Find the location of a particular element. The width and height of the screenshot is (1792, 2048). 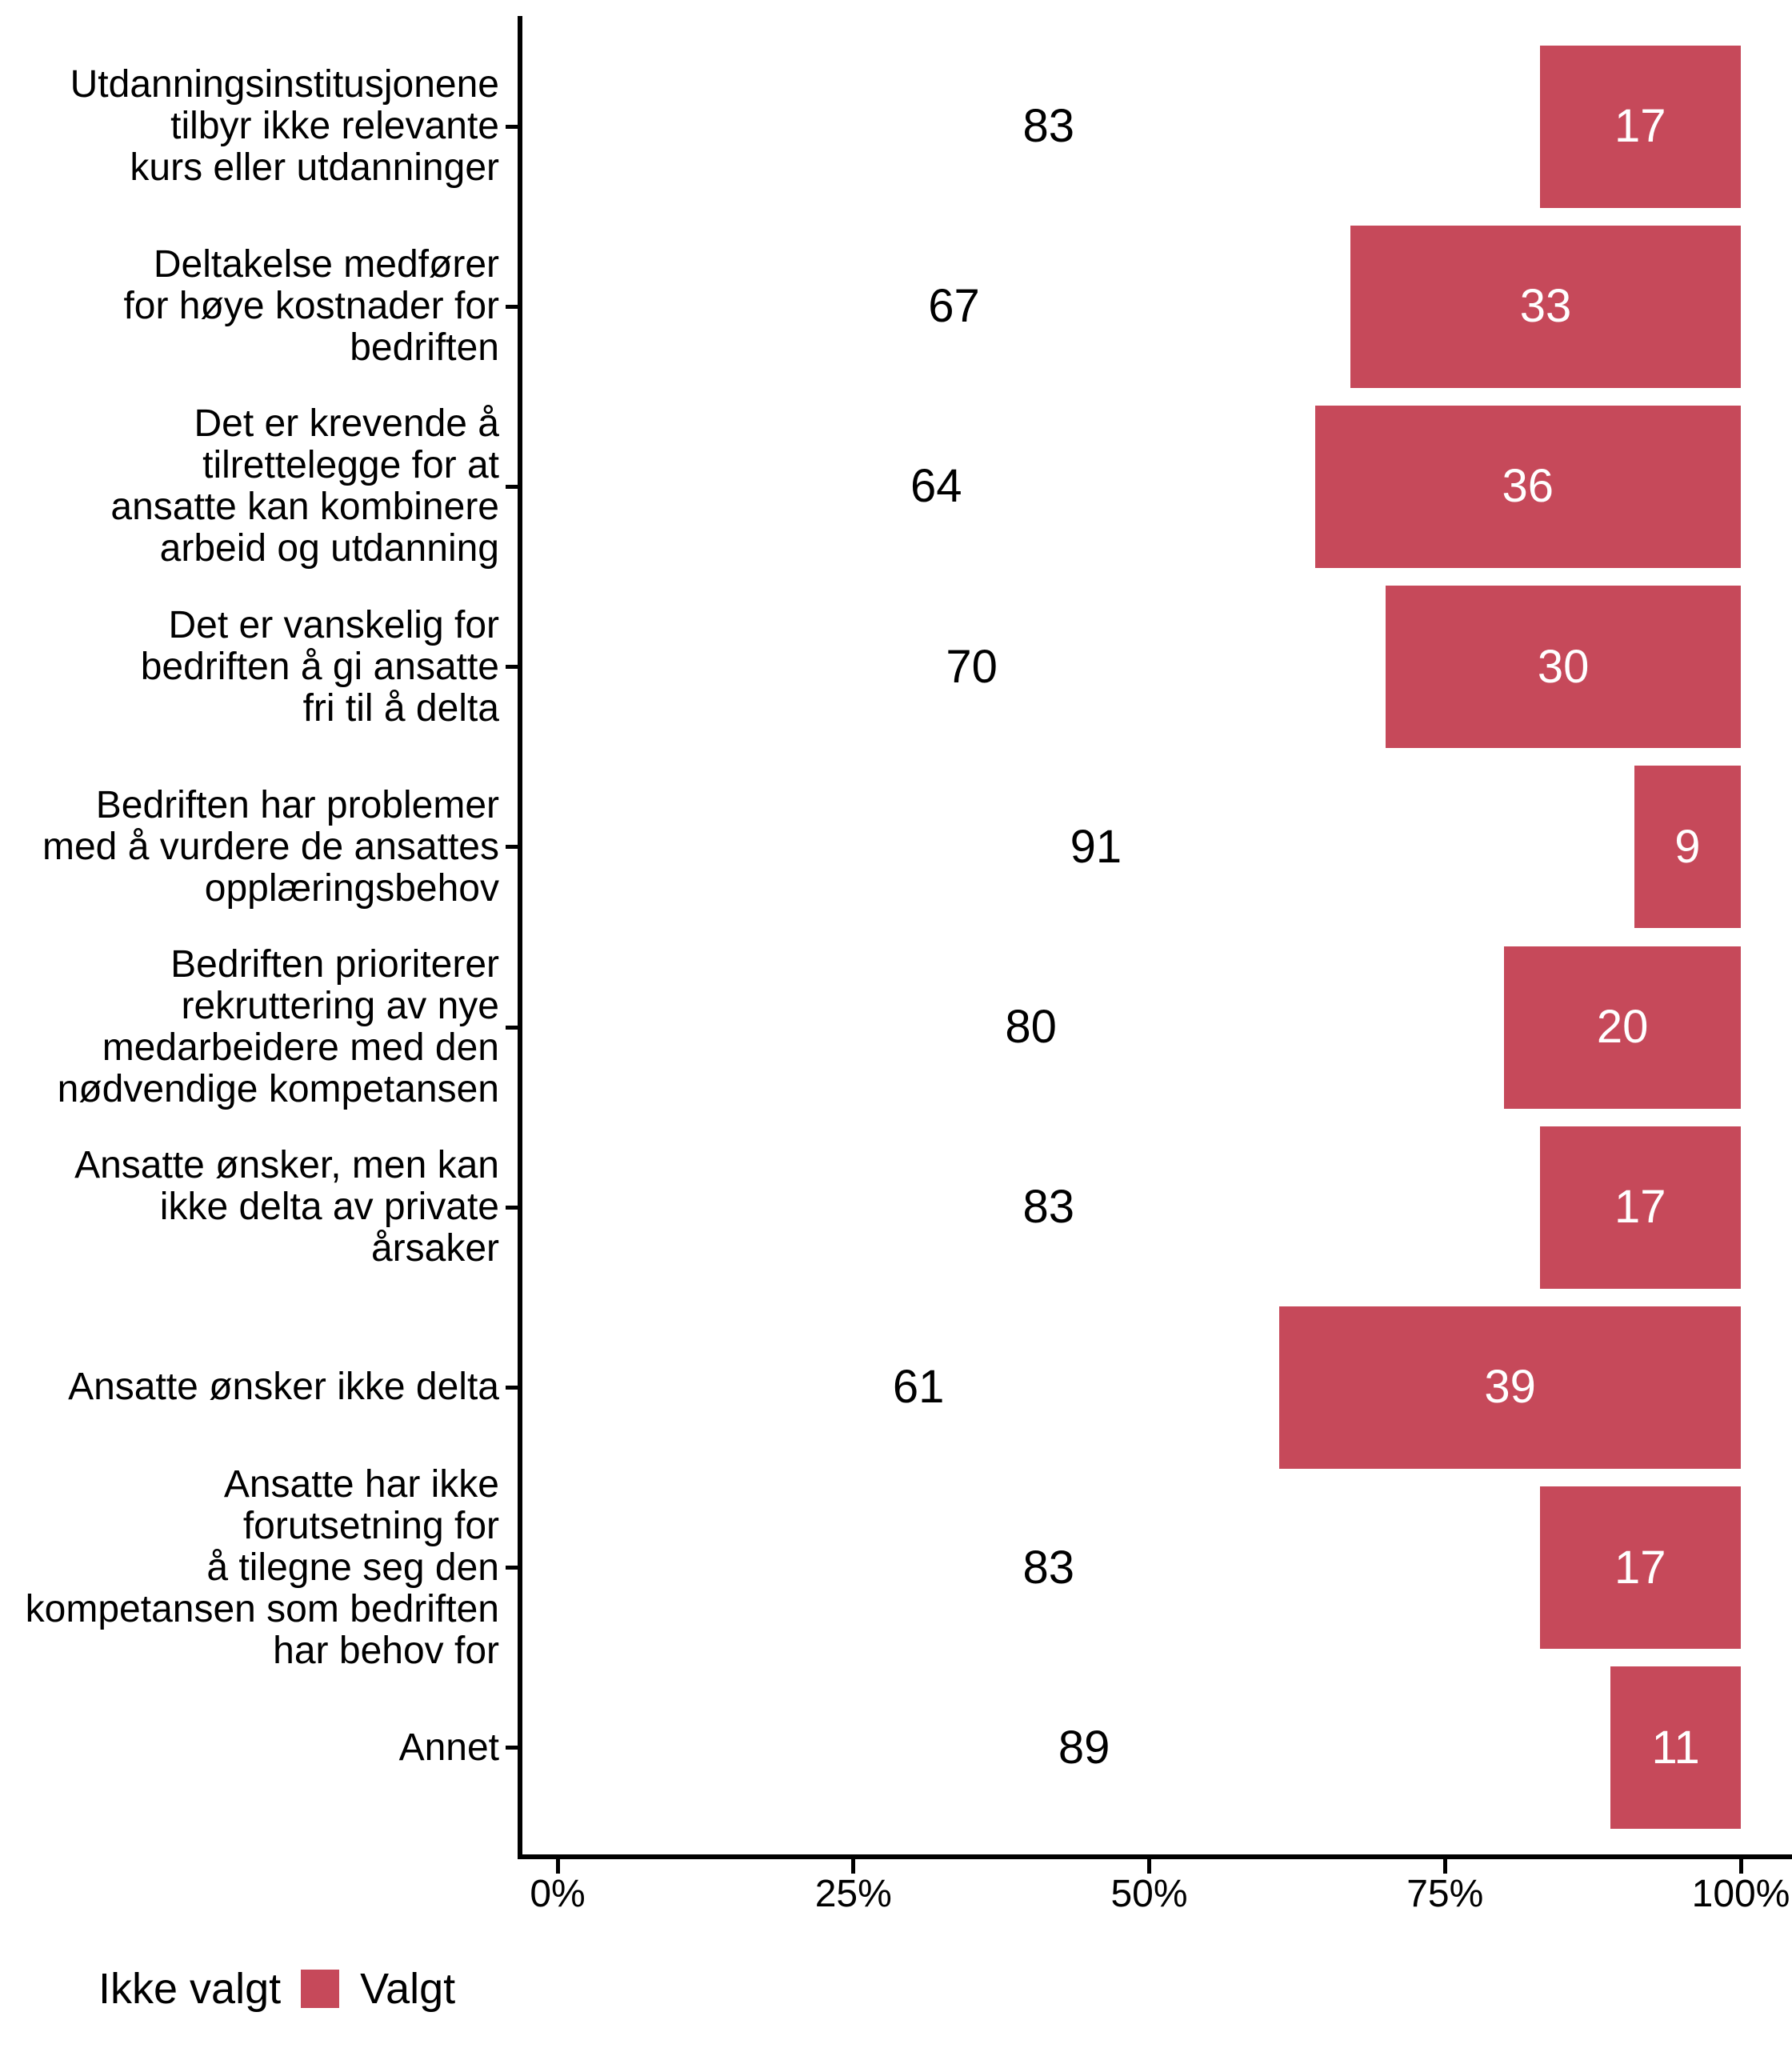

value-label-valgt: 20 is located at coordinates (1622, 1027).